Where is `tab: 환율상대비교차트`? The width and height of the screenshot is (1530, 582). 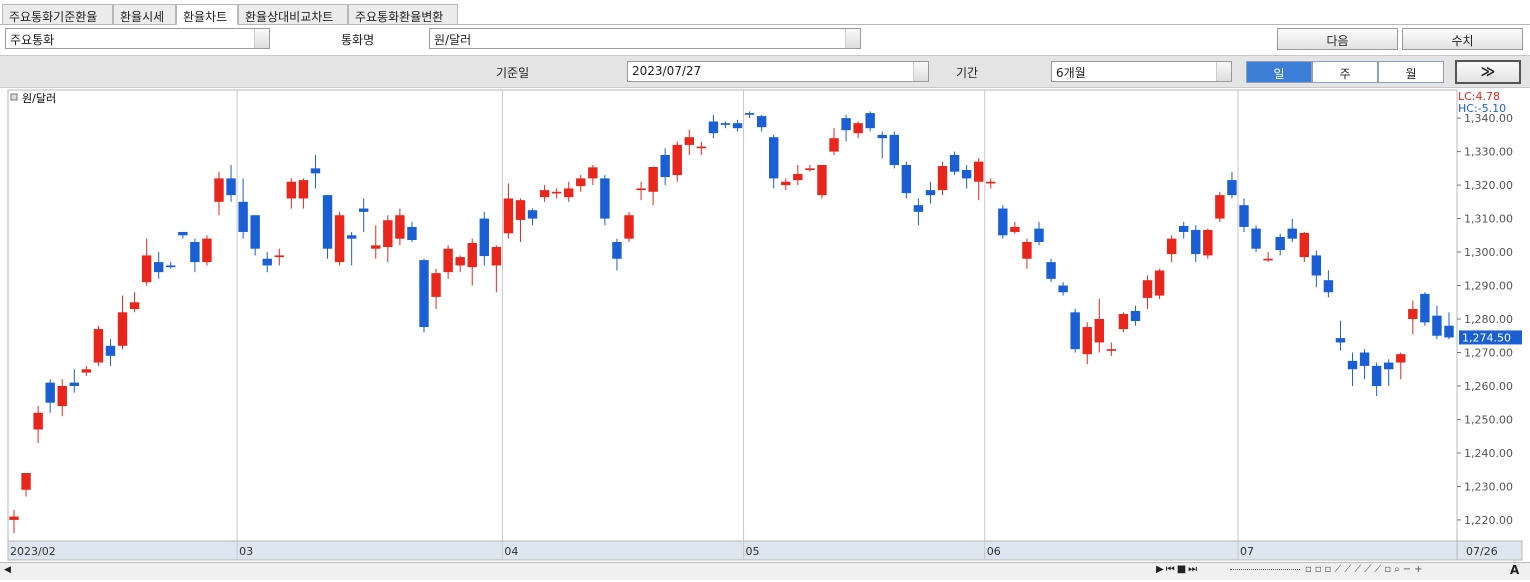 tab: 환율상대비교차트 is located at coordinates (293, 14).